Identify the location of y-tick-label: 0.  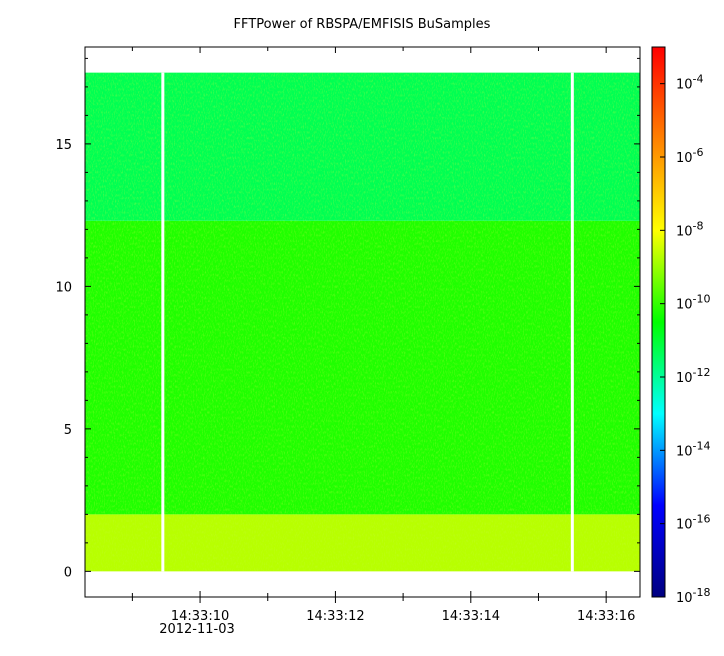
(68, 572).